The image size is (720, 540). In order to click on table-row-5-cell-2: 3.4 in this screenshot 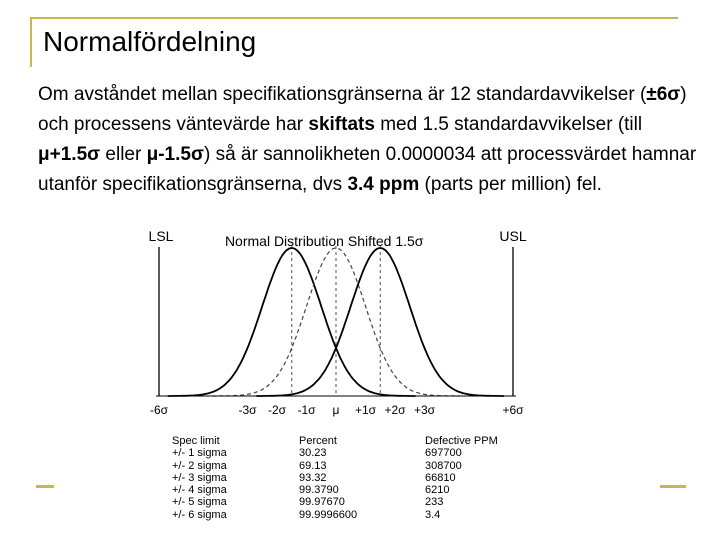, I will do `click(433, 514)`.